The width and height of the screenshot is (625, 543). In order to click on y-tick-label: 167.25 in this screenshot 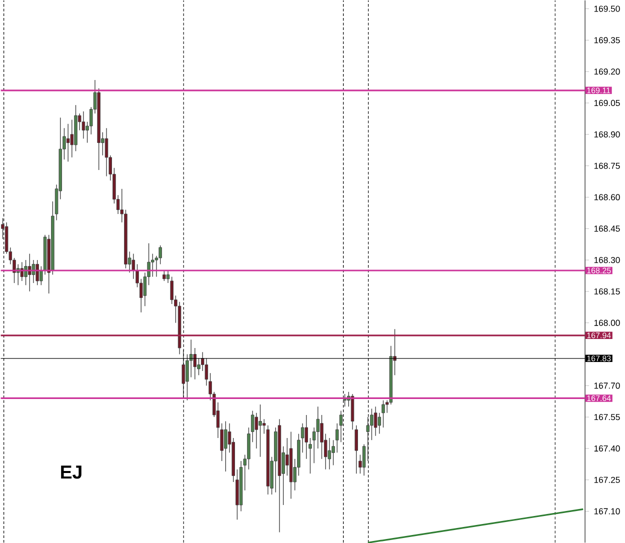, I will do `click(607, 479)`.